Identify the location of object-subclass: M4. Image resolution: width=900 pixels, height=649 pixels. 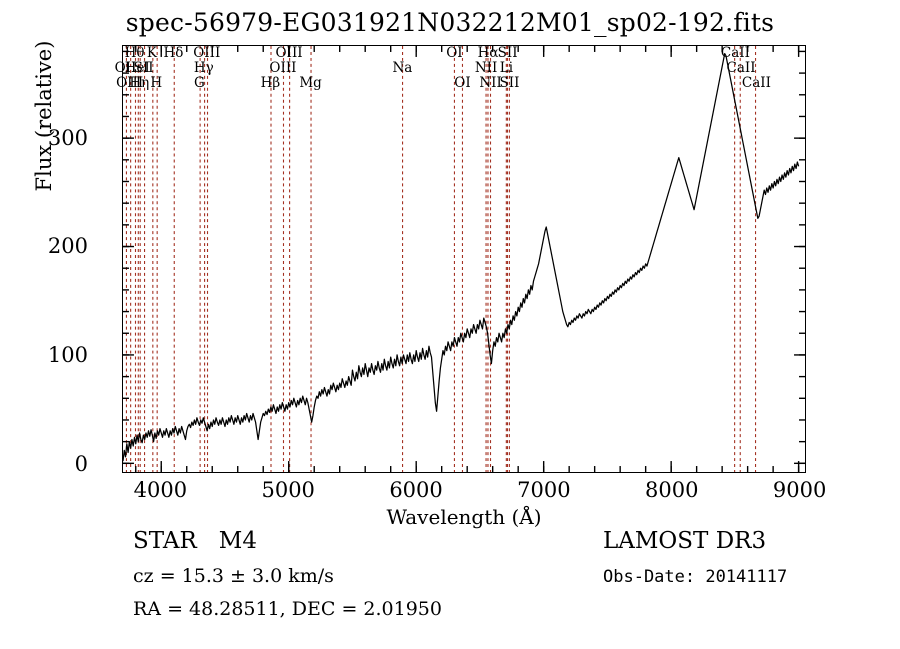
(237, 541).